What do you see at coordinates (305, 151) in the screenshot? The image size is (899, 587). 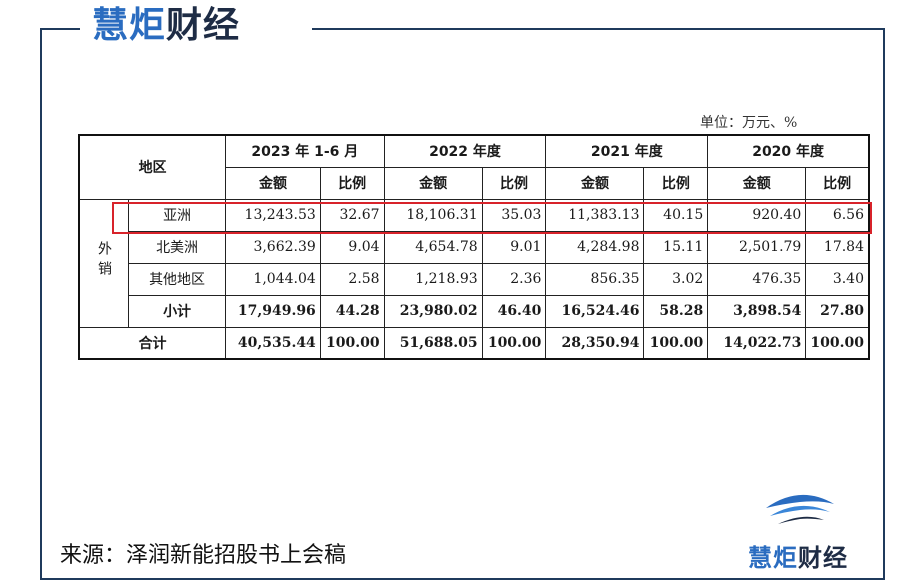 I see `period-header: 2023 年 1-6 月` at bounding box center [305, 151].